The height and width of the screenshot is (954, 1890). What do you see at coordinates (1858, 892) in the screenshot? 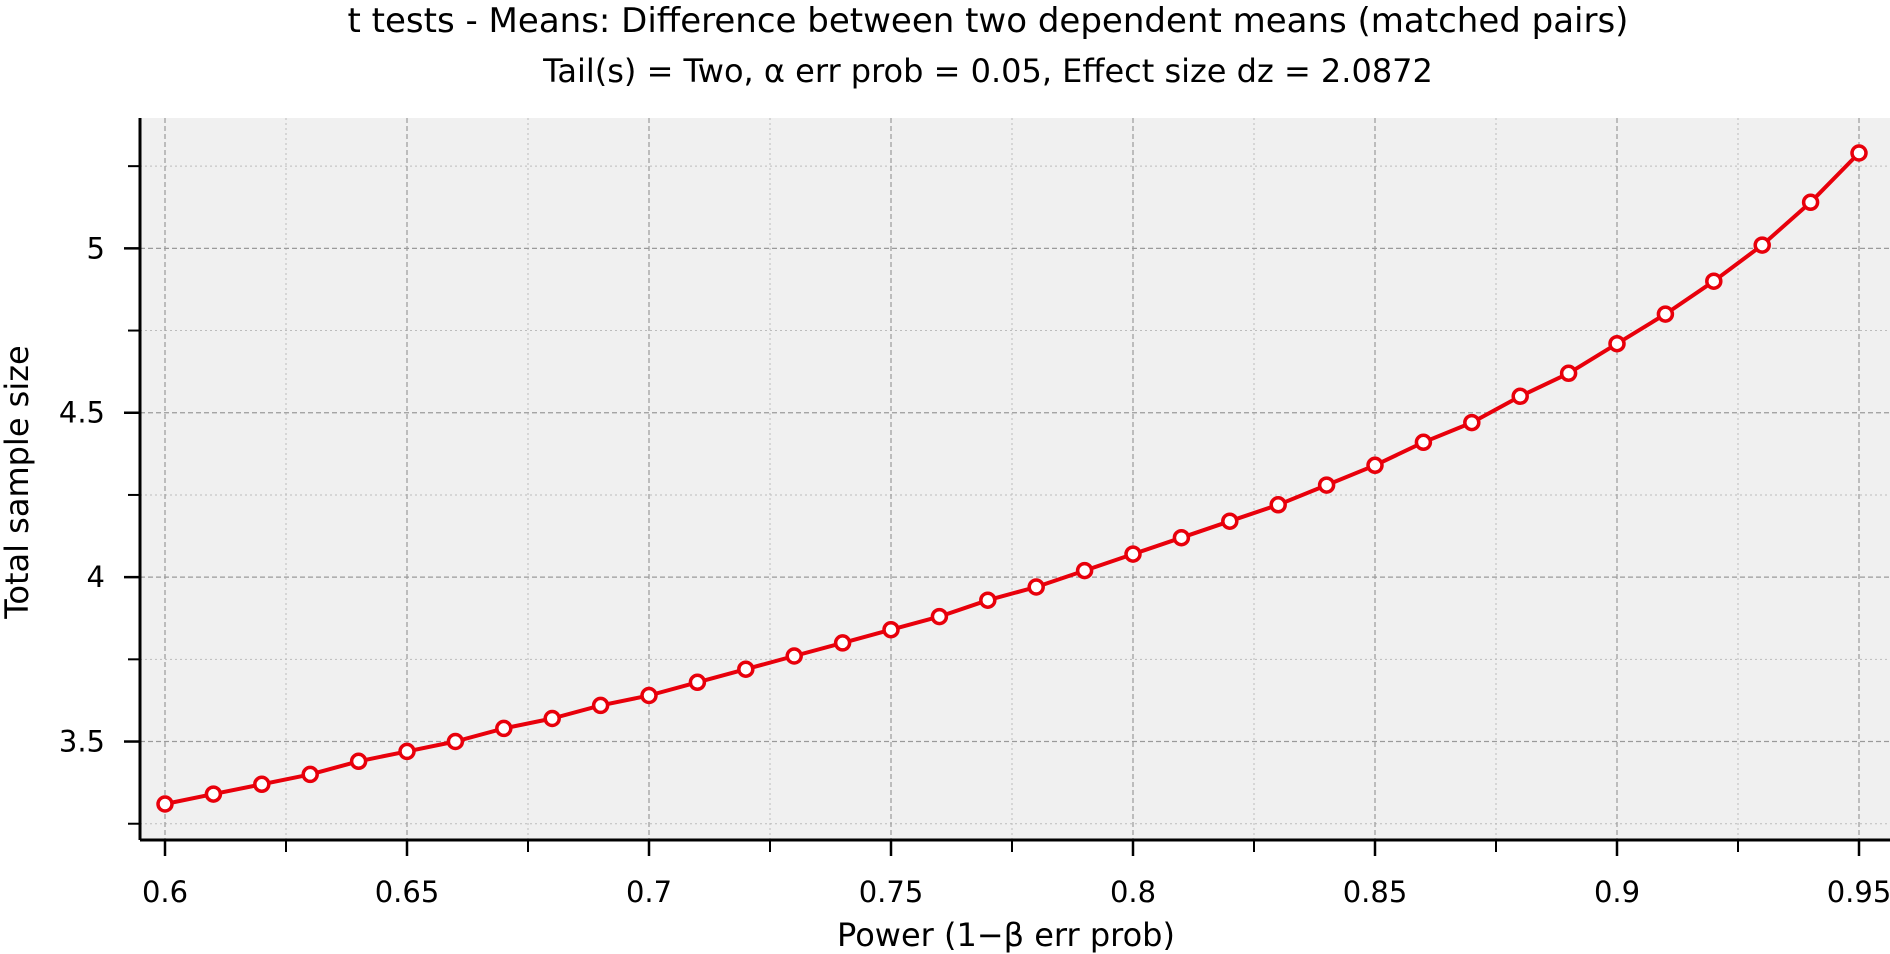
I see `x-tick-label: 0.95` at bounding box center [1858, 892].